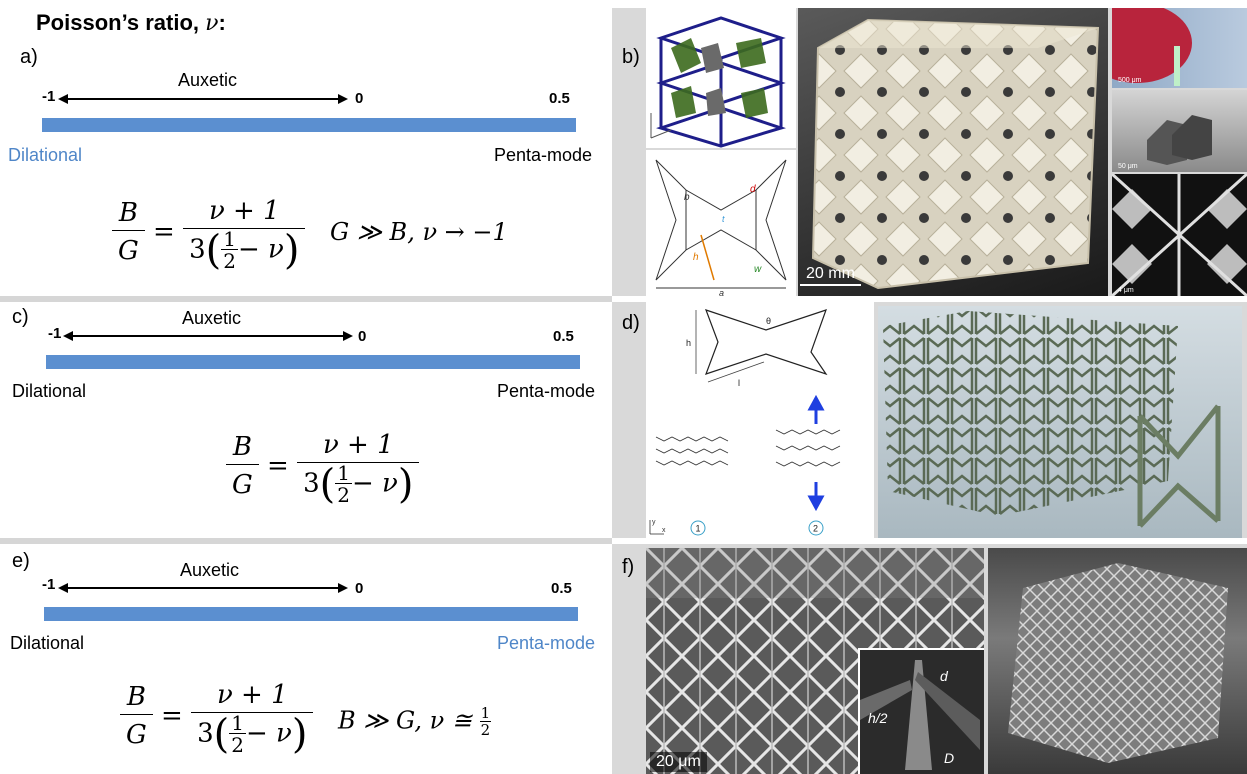 The image size is (1247, 774). I want to click on micro-lattice-sem: 50 μm, so click(1179, 131).